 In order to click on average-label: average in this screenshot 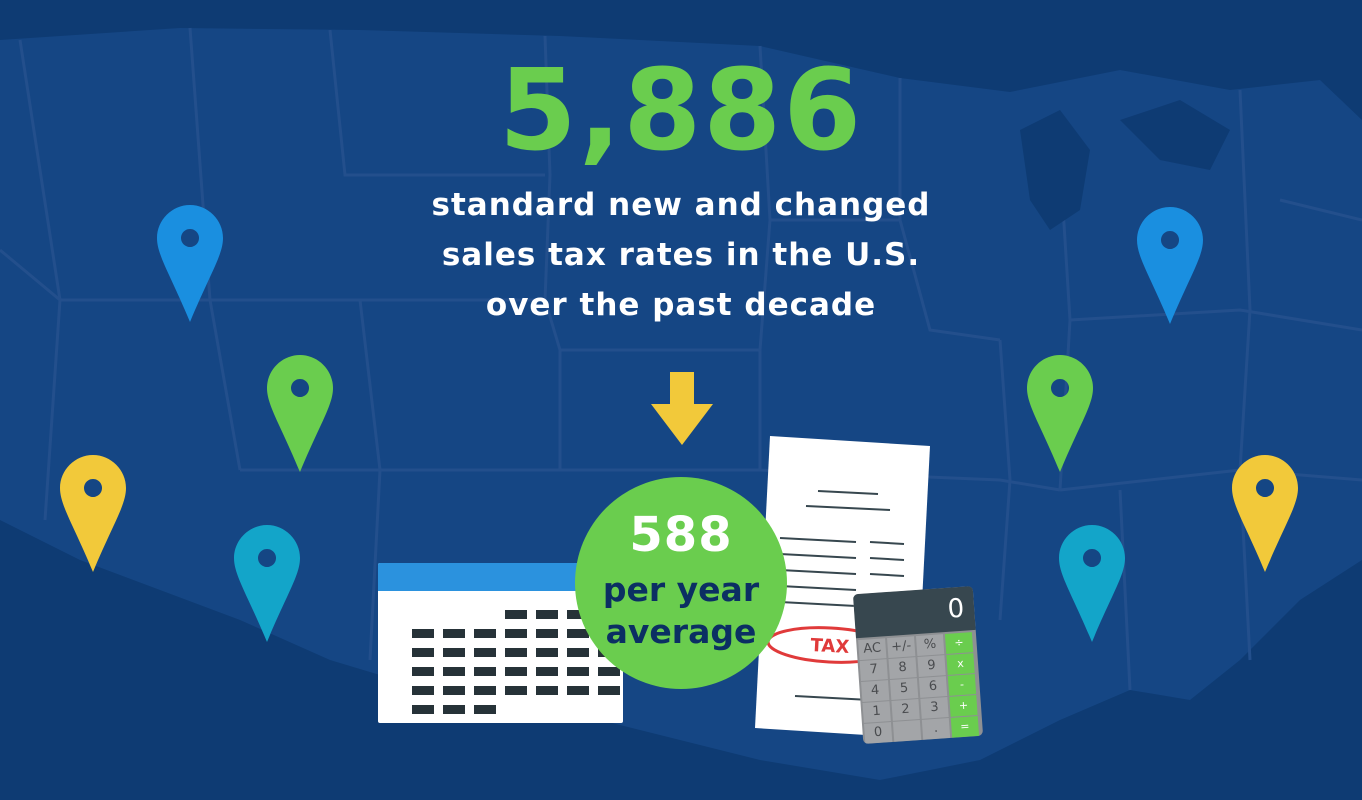, I will do `click(681, 631)`.